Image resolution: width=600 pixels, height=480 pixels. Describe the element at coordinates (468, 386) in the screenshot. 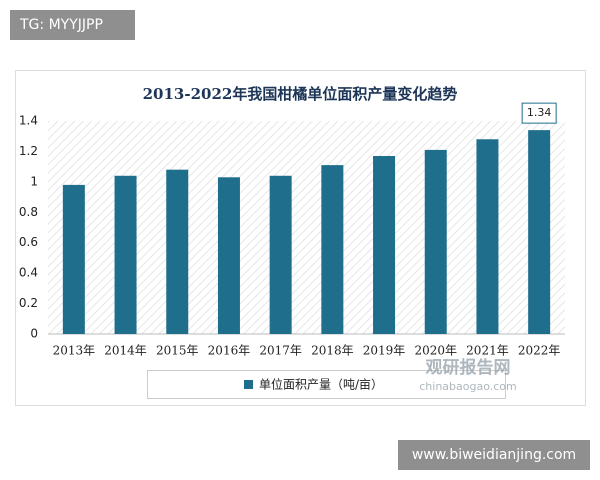

I see `logo-en: chinabaogao.com` at that location.